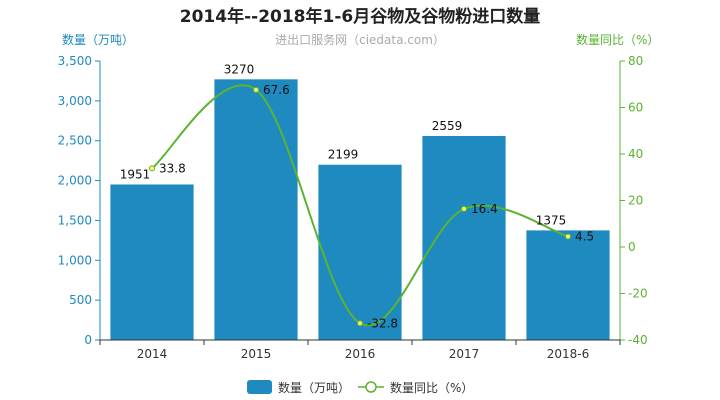 This screenshot has height=400, width=720. What do you see at coordinates (256, 354) in the screenshot?
I see `x-tick-label: 2015` at bounding box center [256, 354].